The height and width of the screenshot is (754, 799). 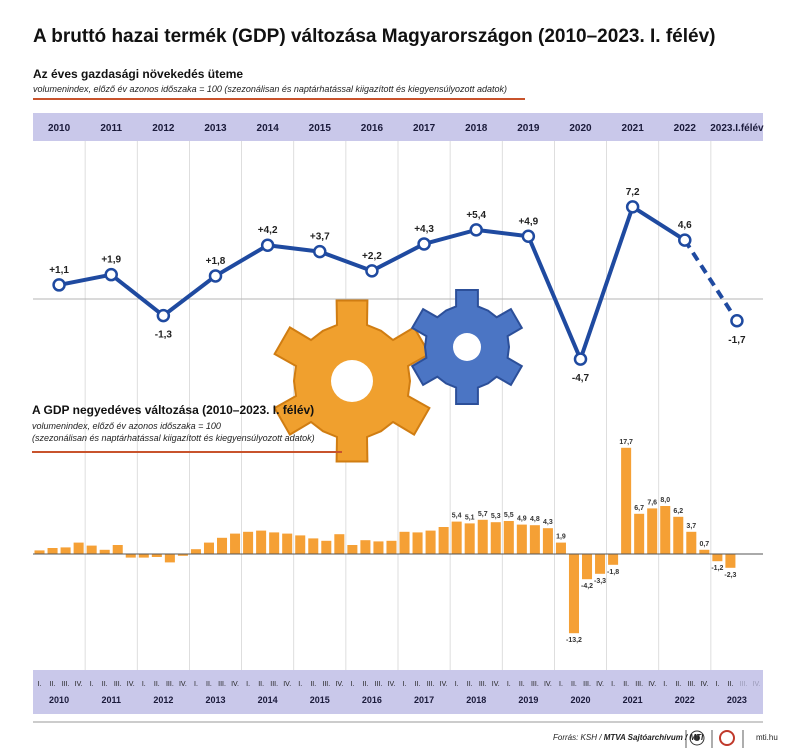 I want to click on bar-label: 4,9, so click(x=522, y=519).